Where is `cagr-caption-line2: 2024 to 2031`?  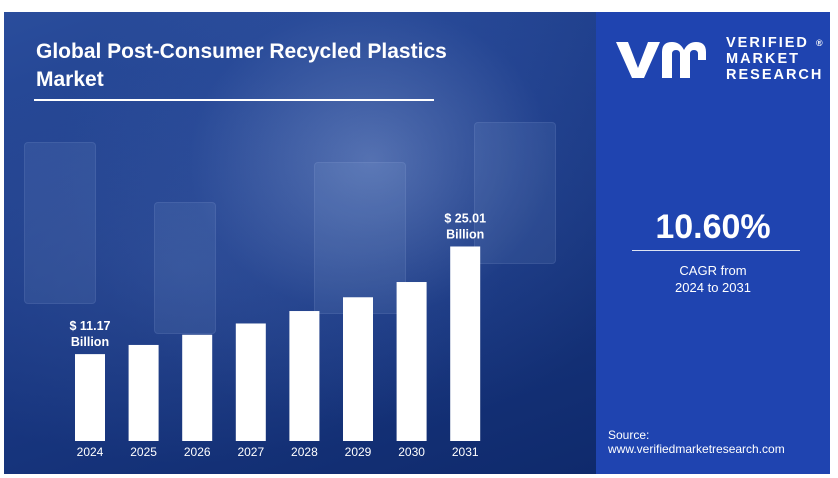 cagr-caption-line2: 2024 to 2031 is located at coordinates (713, 287).